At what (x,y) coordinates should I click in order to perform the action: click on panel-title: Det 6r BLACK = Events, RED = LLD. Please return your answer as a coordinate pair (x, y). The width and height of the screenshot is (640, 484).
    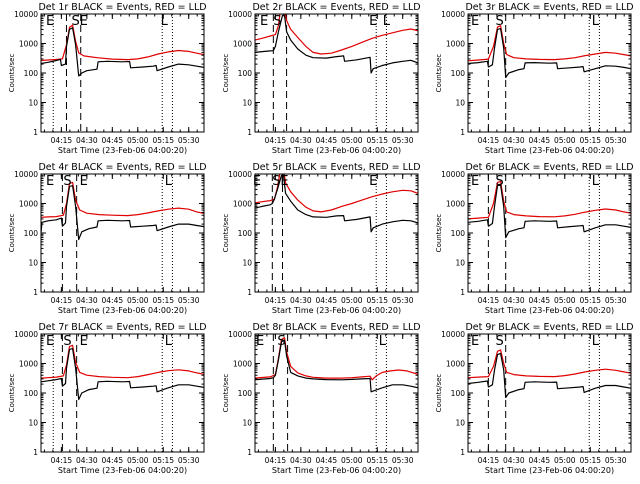
    Looking at the image, I should click on (549, 167).